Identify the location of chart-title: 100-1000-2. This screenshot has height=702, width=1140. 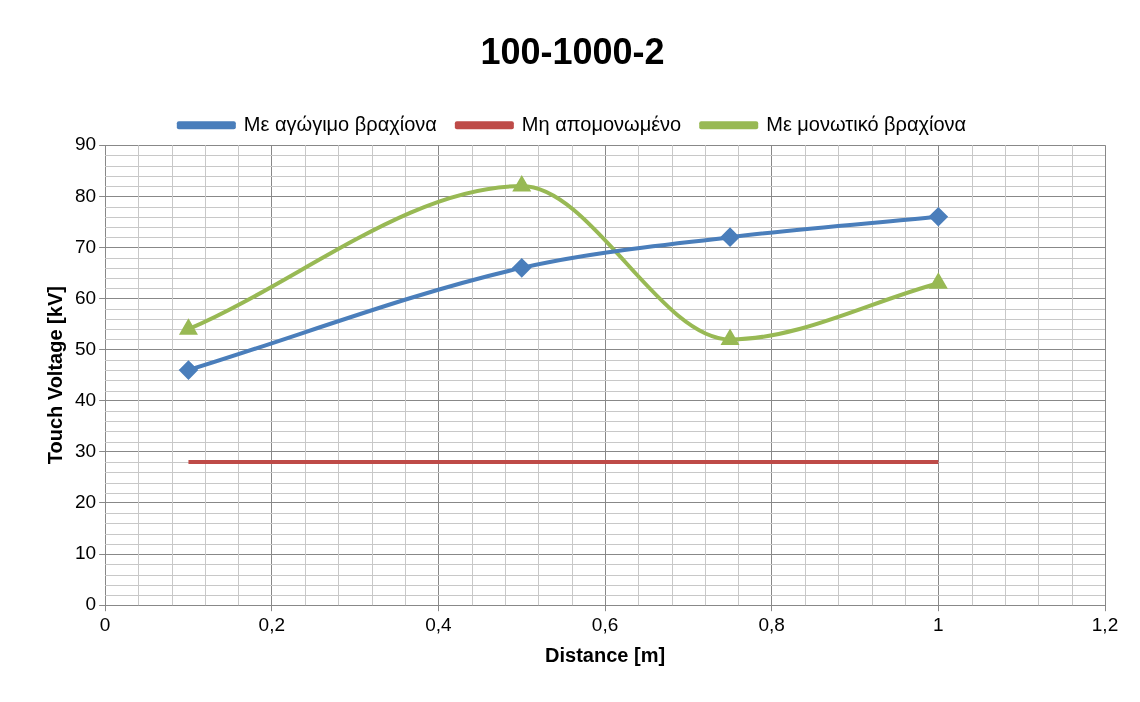
(572, 51).